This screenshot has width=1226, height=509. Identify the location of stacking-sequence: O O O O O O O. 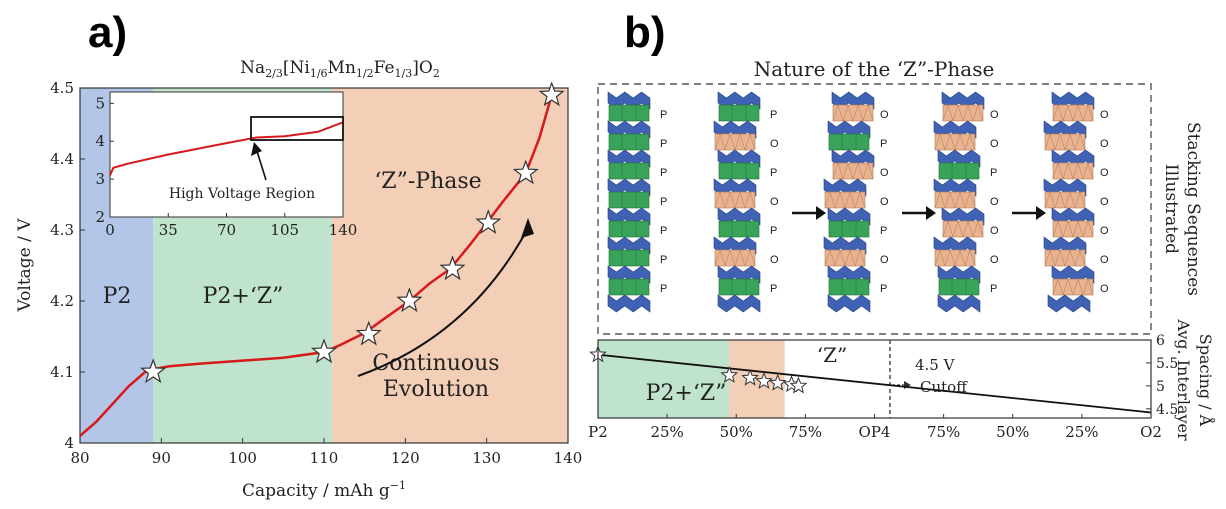
(1076, 202).